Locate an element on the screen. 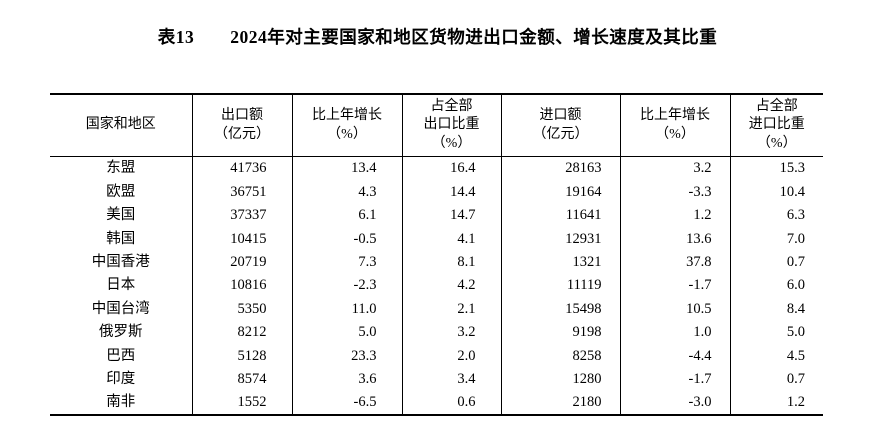  table-row: 韩国 10415 -0.5 4.1 12931 13.6 7.0 is located at coordinates (436, 239).